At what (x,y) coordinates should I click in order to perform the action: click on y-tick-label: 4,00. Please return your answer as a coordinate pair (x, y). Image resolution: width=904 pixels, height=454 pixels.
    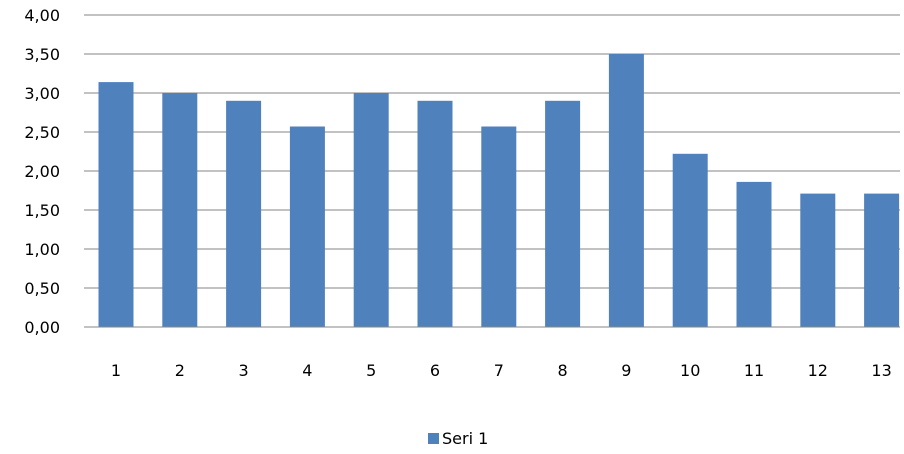
    Looking at the image, I should click on (42, 15).